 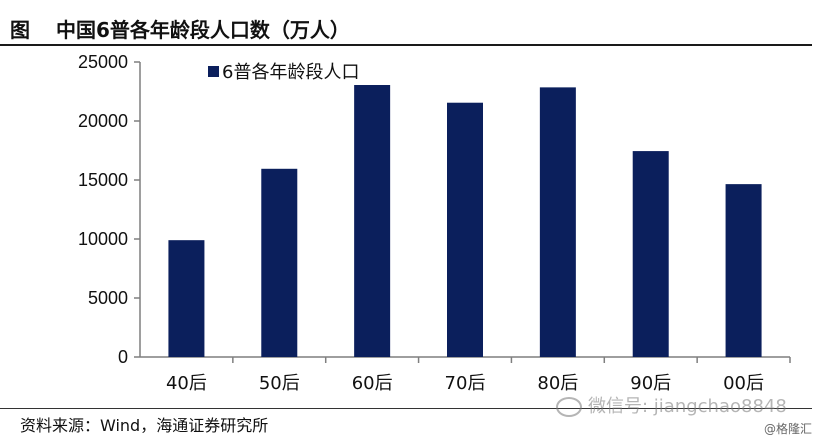 I want to click on y-tick-label: 10000, so click(x=103, y=239).